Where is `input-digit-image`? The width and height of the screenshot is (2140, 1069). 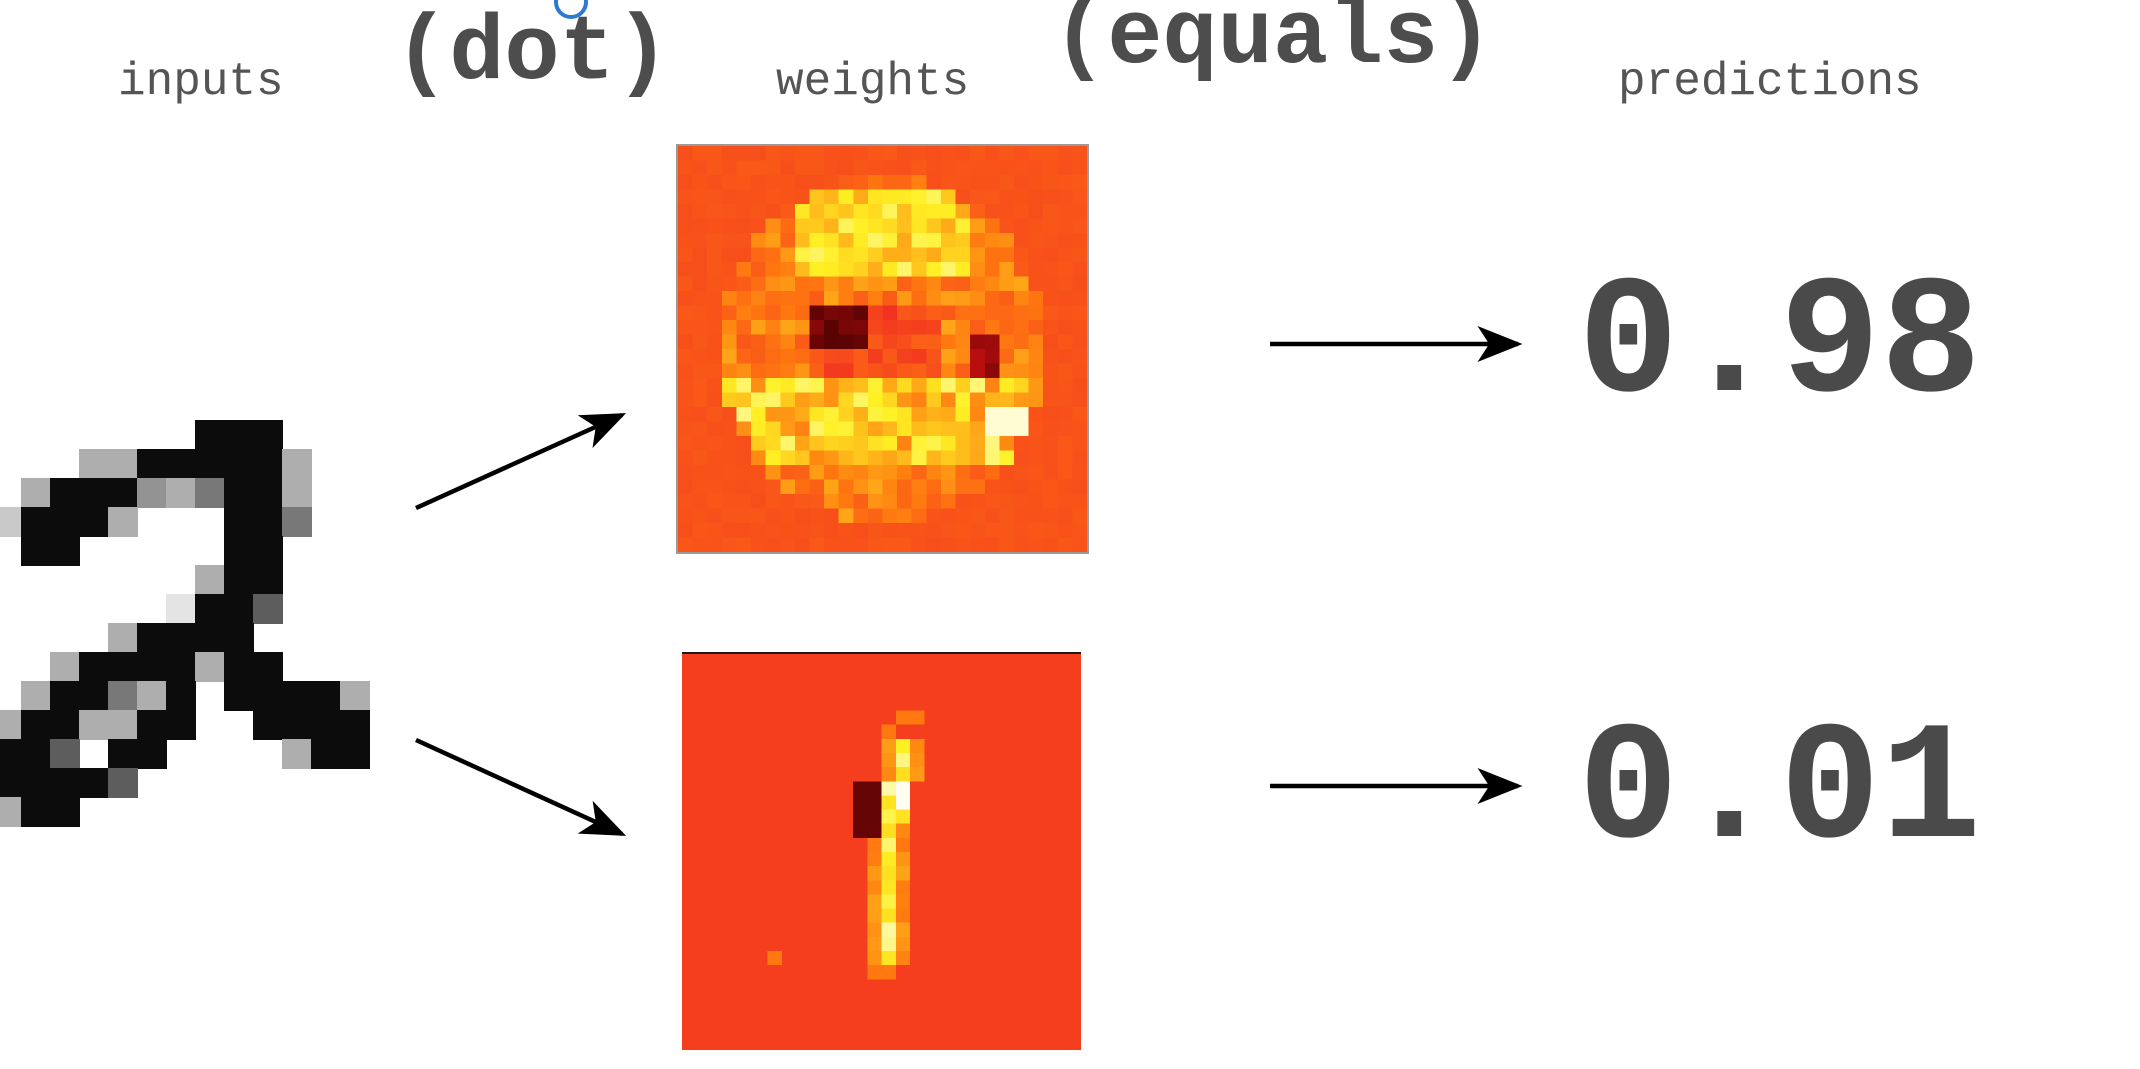 input-digit-image is located at coordinates (185, 623).